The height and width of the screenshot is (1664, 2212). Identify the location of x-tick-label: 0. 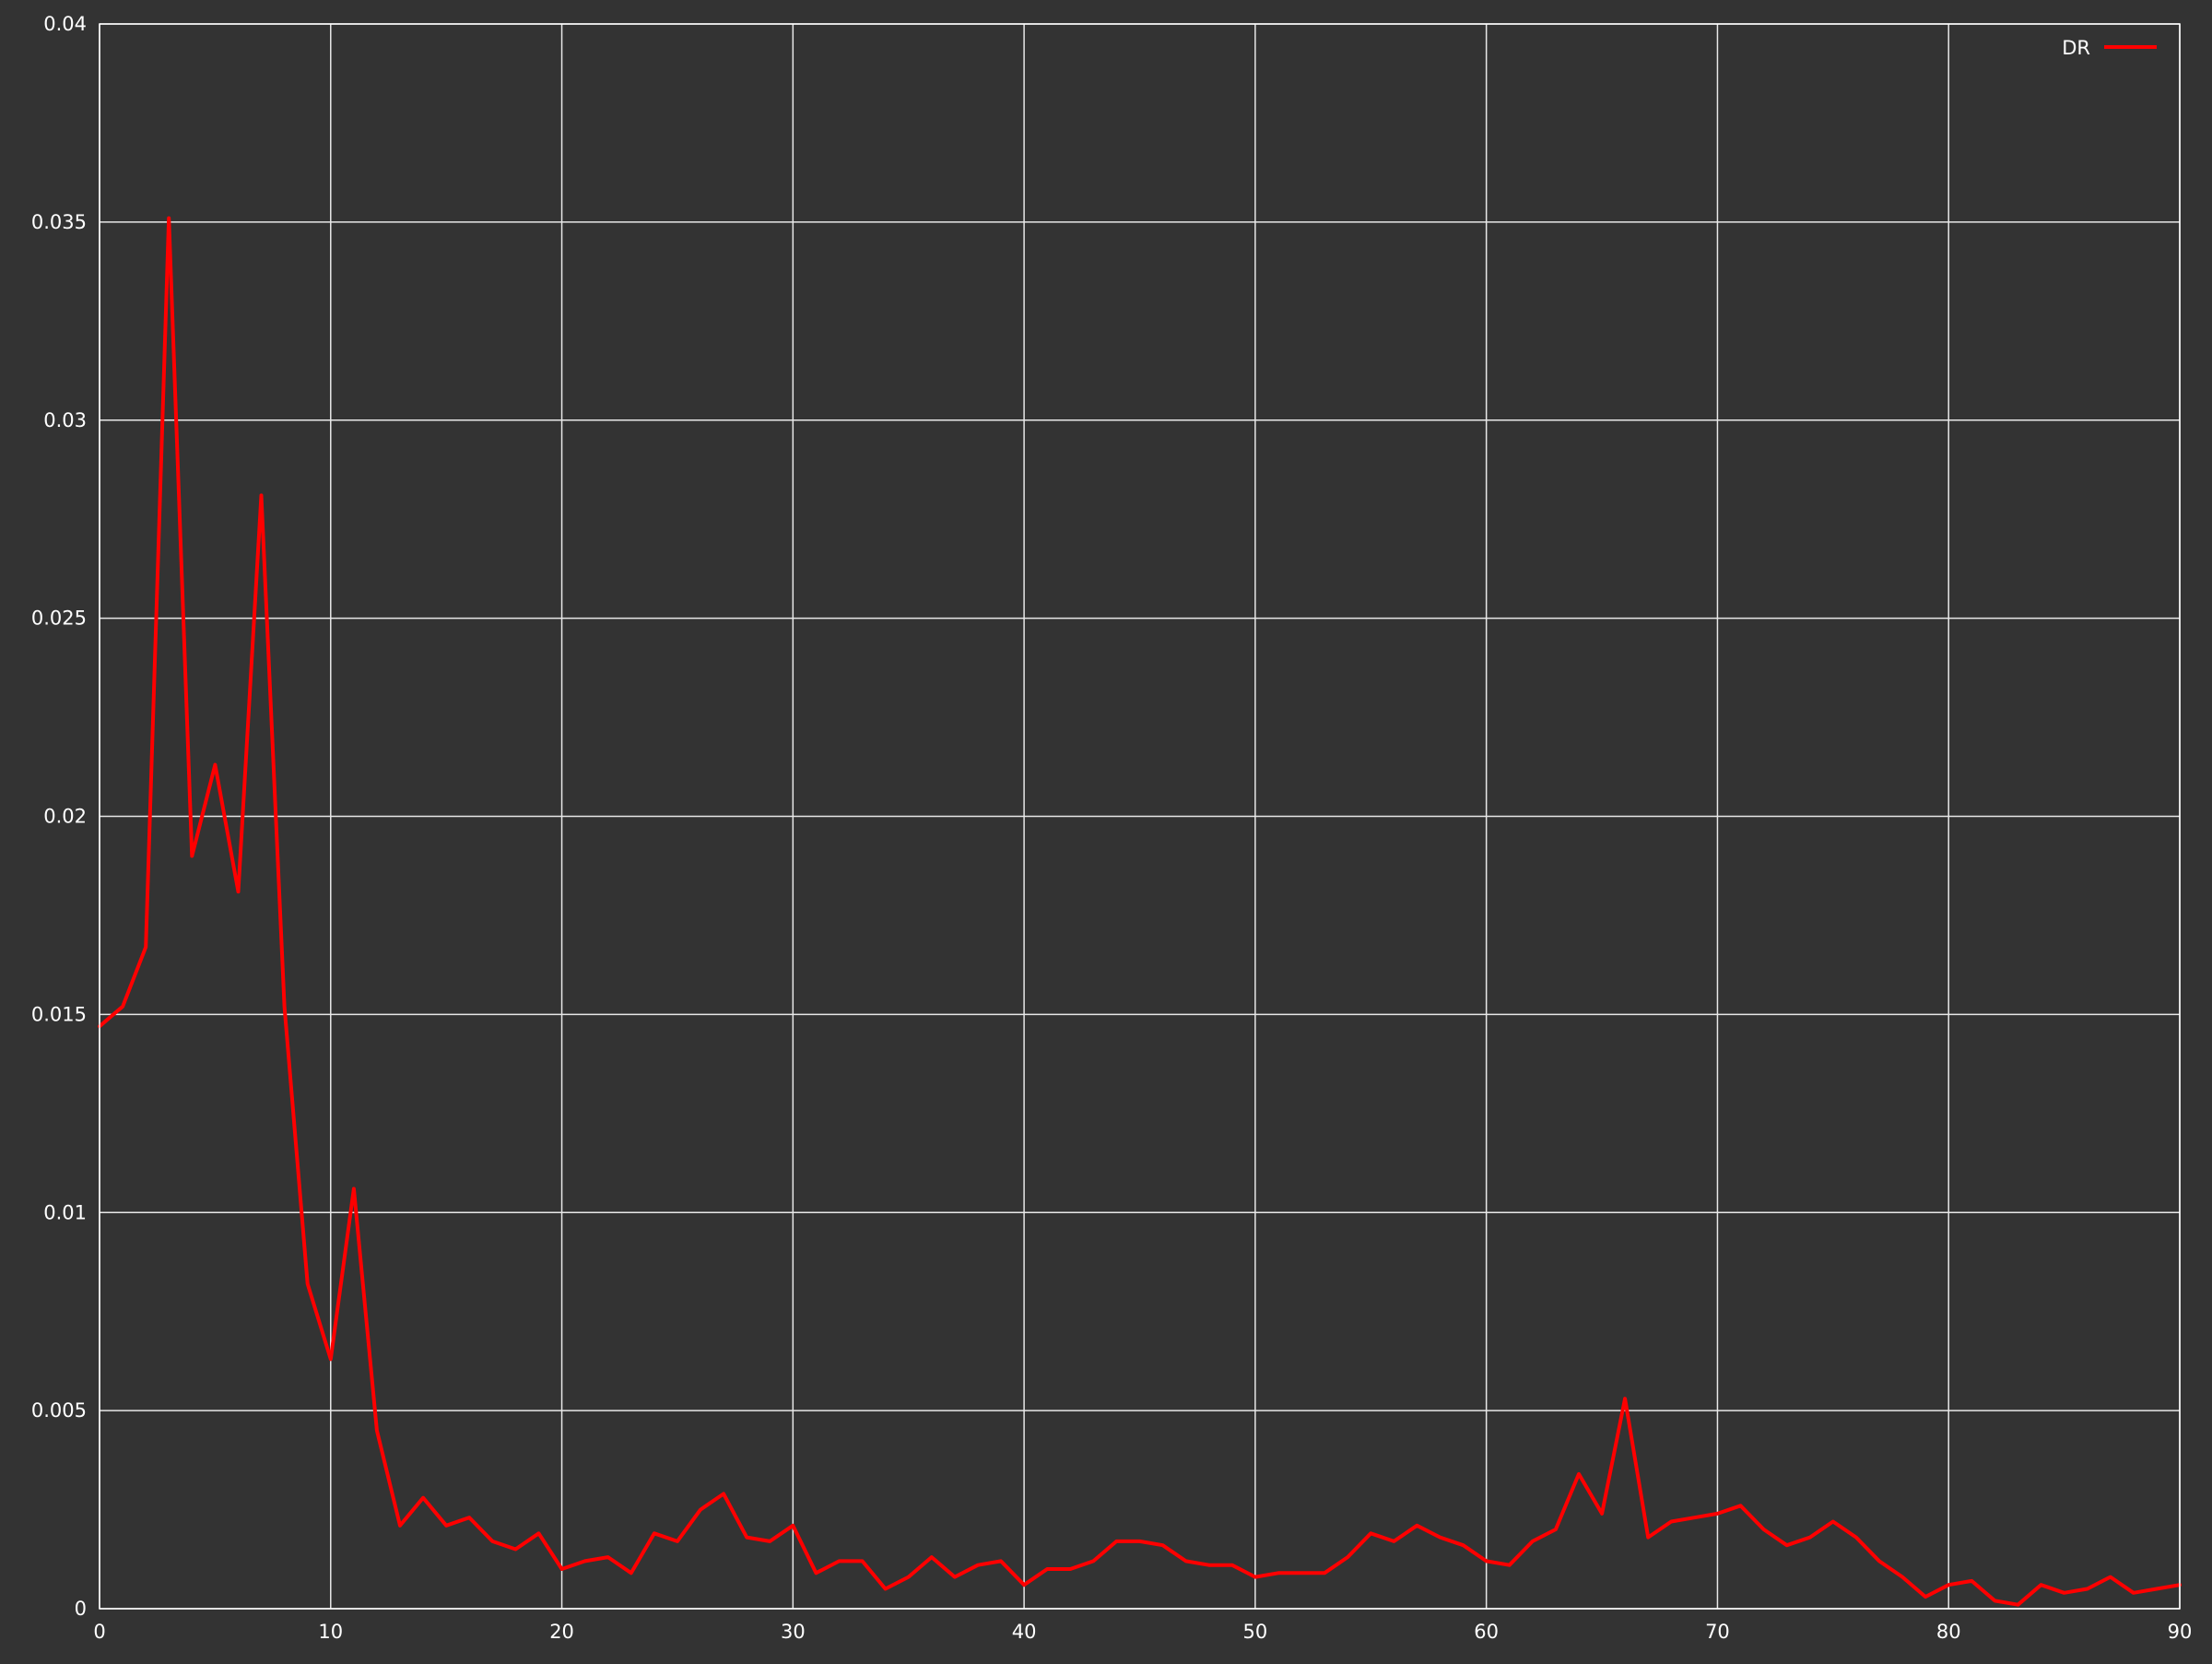
(99, 1632).